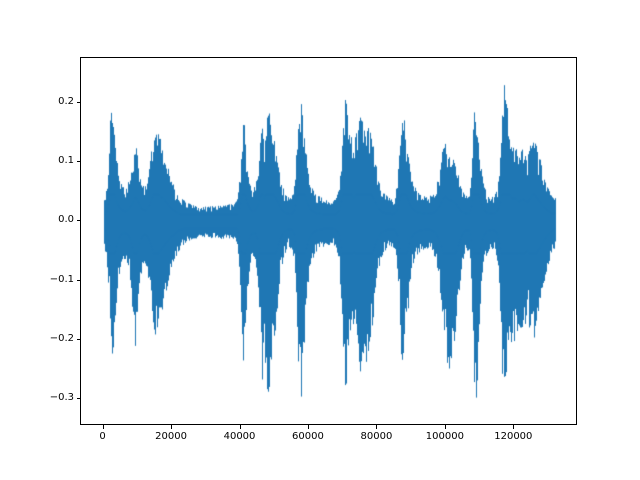 This screenshot has width=640, height=480. What do you see at coordinates (61, 338) in the screenshot?
I see `y-tick-label: −0.2` at bounding box center [61, 338].